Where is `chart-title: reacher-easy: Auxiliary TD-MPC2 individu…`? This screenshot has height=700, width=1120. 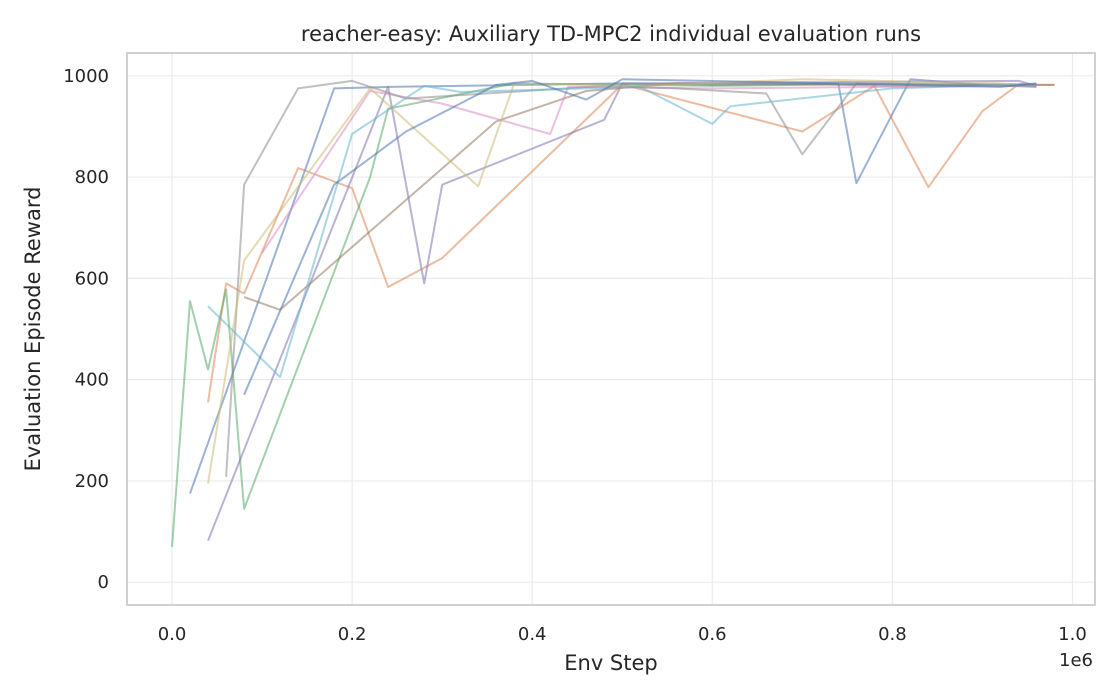
chart-title: reacher-easy: Auxiliary TD-MPC2 individu… is located at coordinates (611, 34).